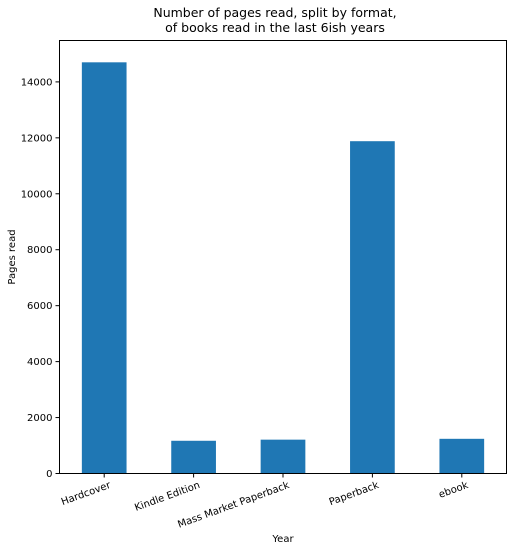 This screenshot has height=551, width=513. I want to click on y-tick-label: 6000, so click(39, 306).